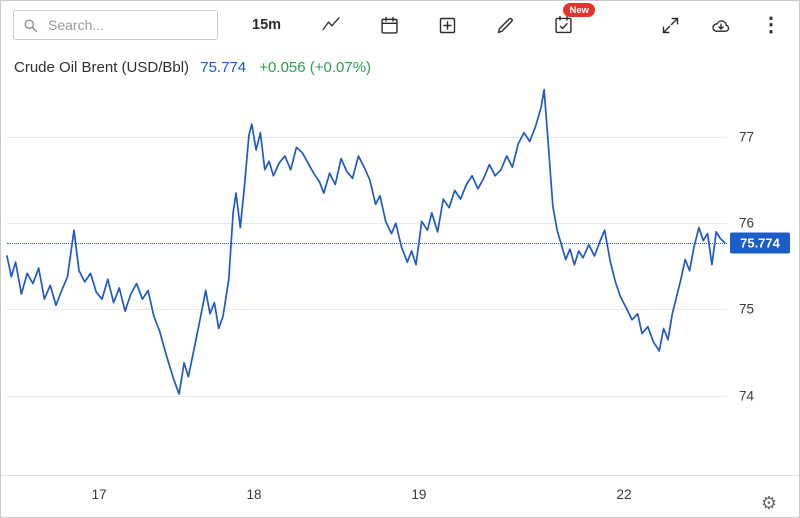 The image size is (800, 518). Describe the element at coordinates (31, 25) in the screenshot. I see `search-icon` at that location.